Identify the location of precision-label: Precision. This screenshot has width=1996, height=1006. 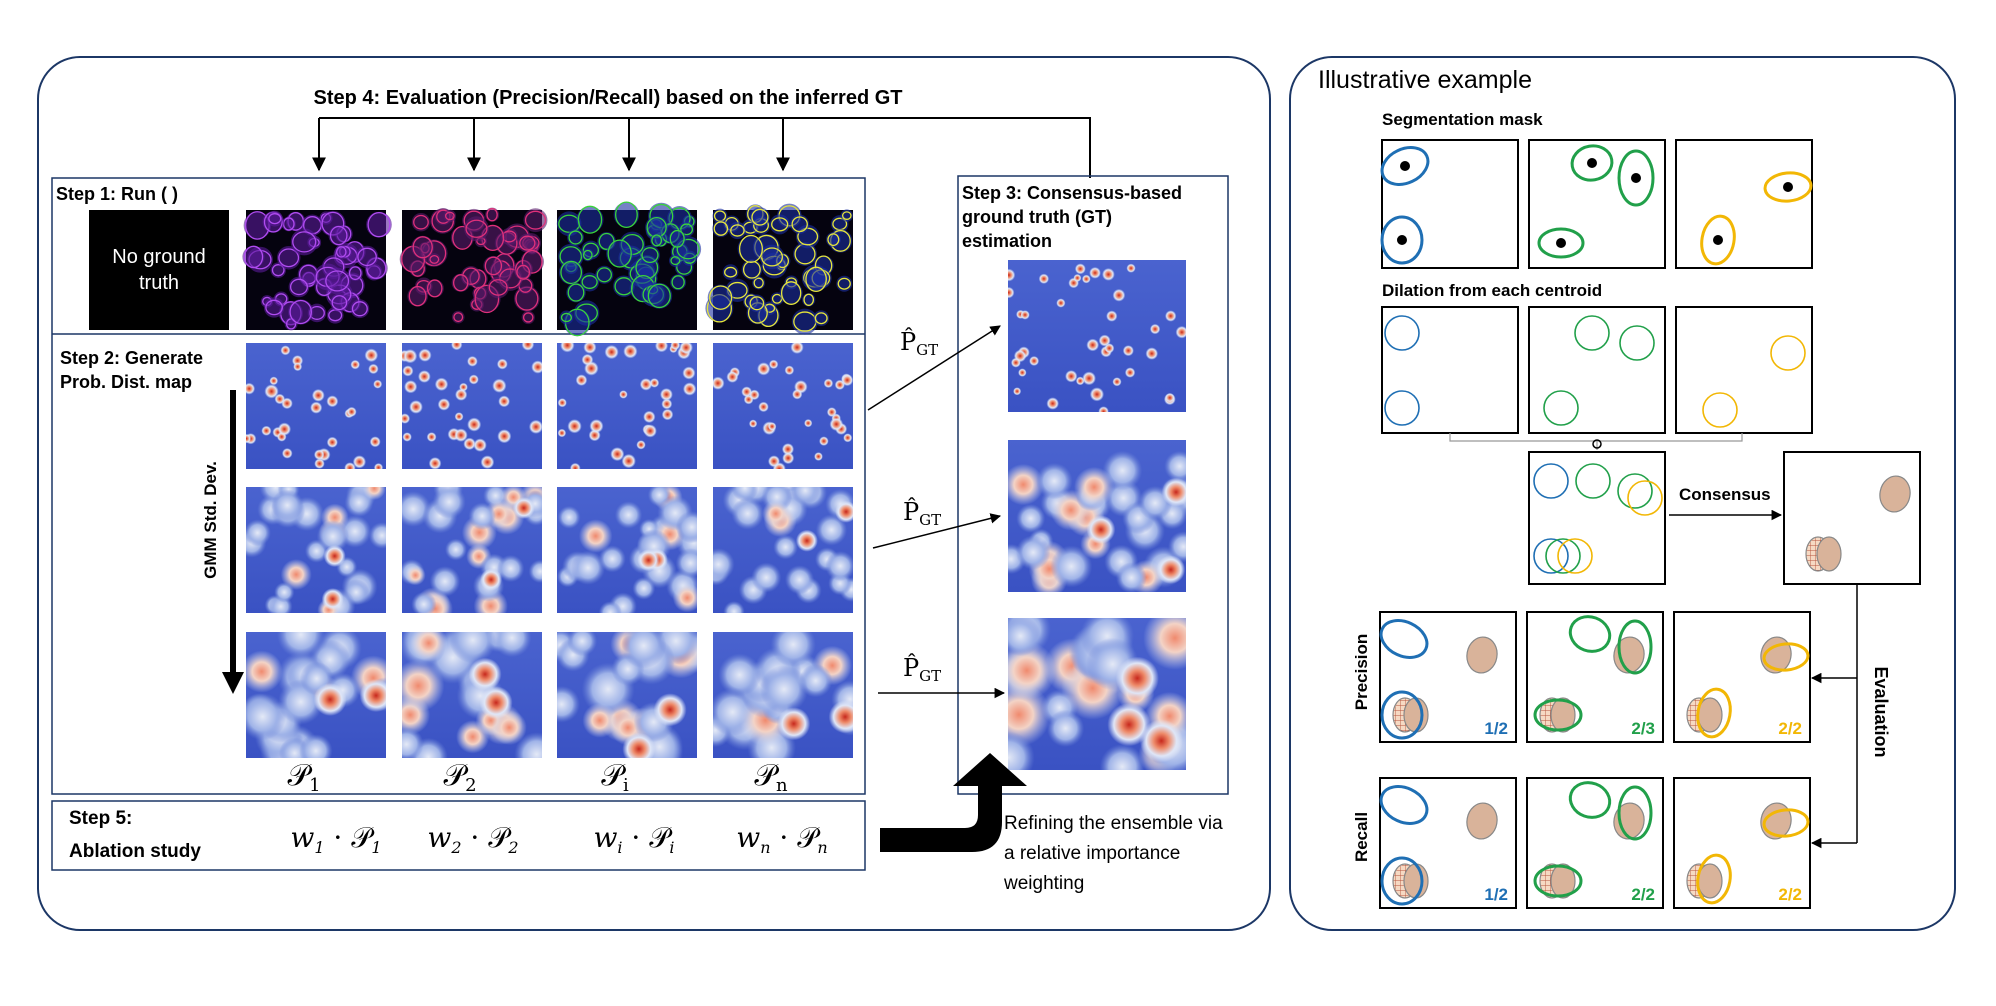
(1361, 672).